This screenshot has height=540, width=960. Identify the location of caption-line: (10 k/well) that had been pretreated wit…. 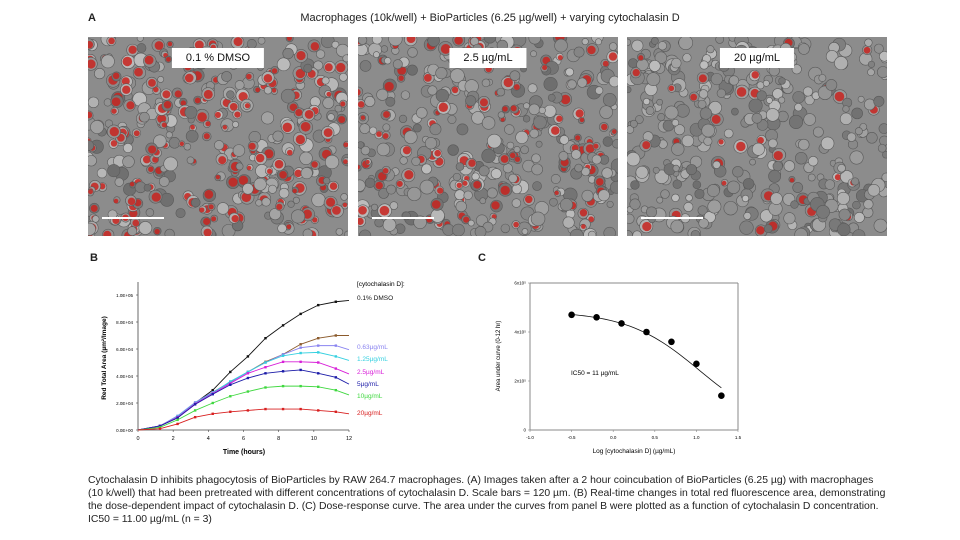
(487, 493).